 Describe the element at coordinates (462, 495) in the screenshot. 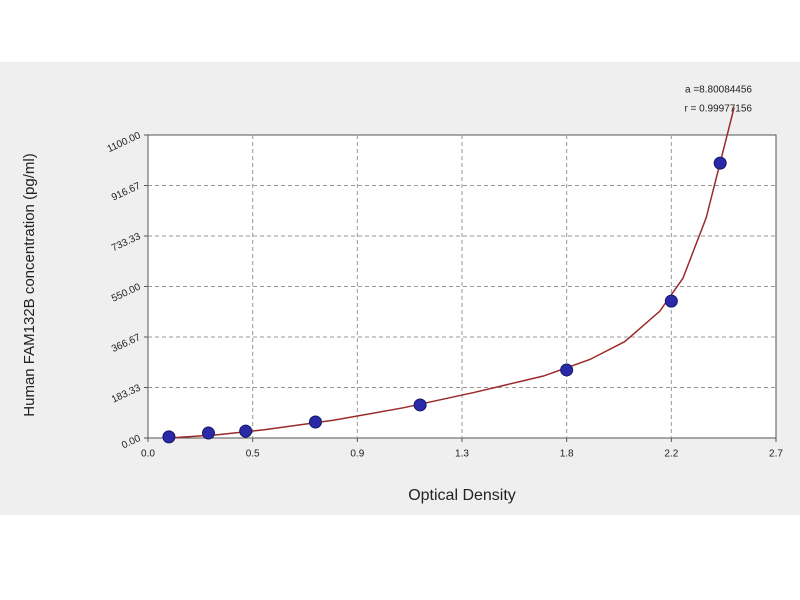

I see `x-axis-label: Optical Density` at that location.